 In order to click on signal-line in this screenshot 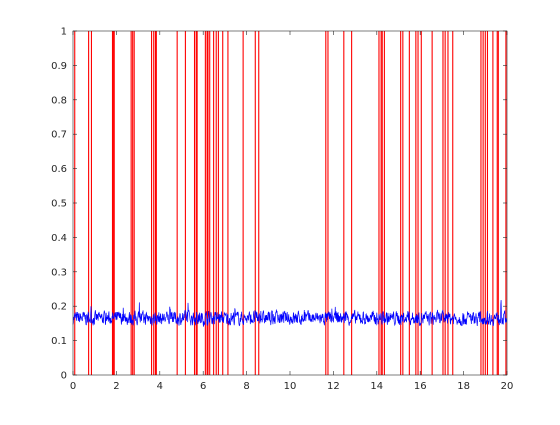, I will do `click(290, 313)`.